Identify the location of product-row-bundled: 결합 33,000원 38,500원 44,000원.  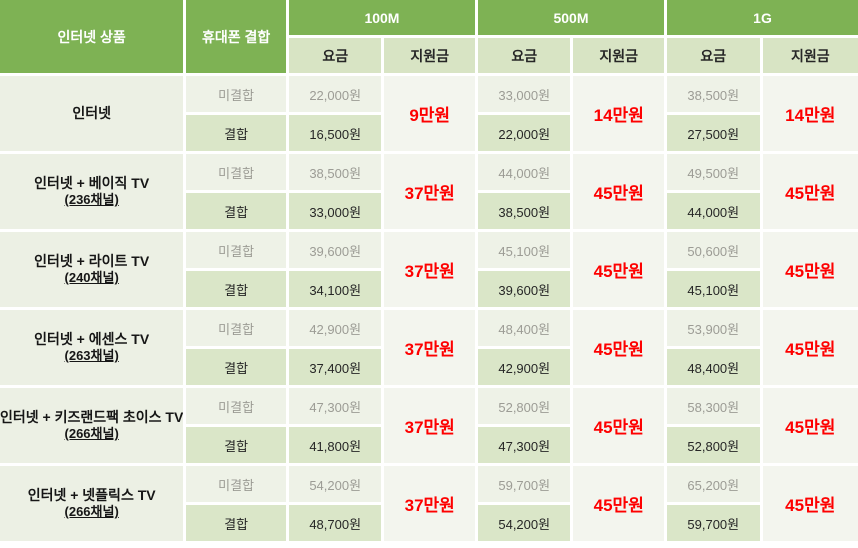
(429, 211).